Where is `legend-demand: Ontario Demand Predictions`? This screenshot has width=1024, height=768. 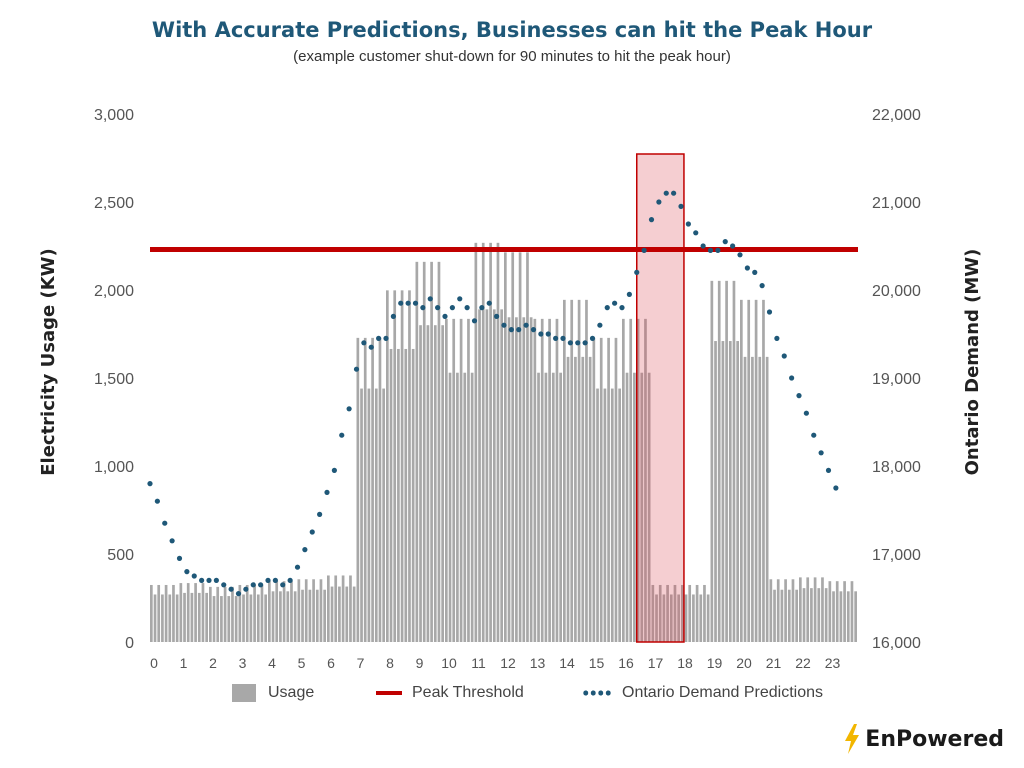
legend-demand: Ontario Demand Predictions is located at coordinates (702, 693).